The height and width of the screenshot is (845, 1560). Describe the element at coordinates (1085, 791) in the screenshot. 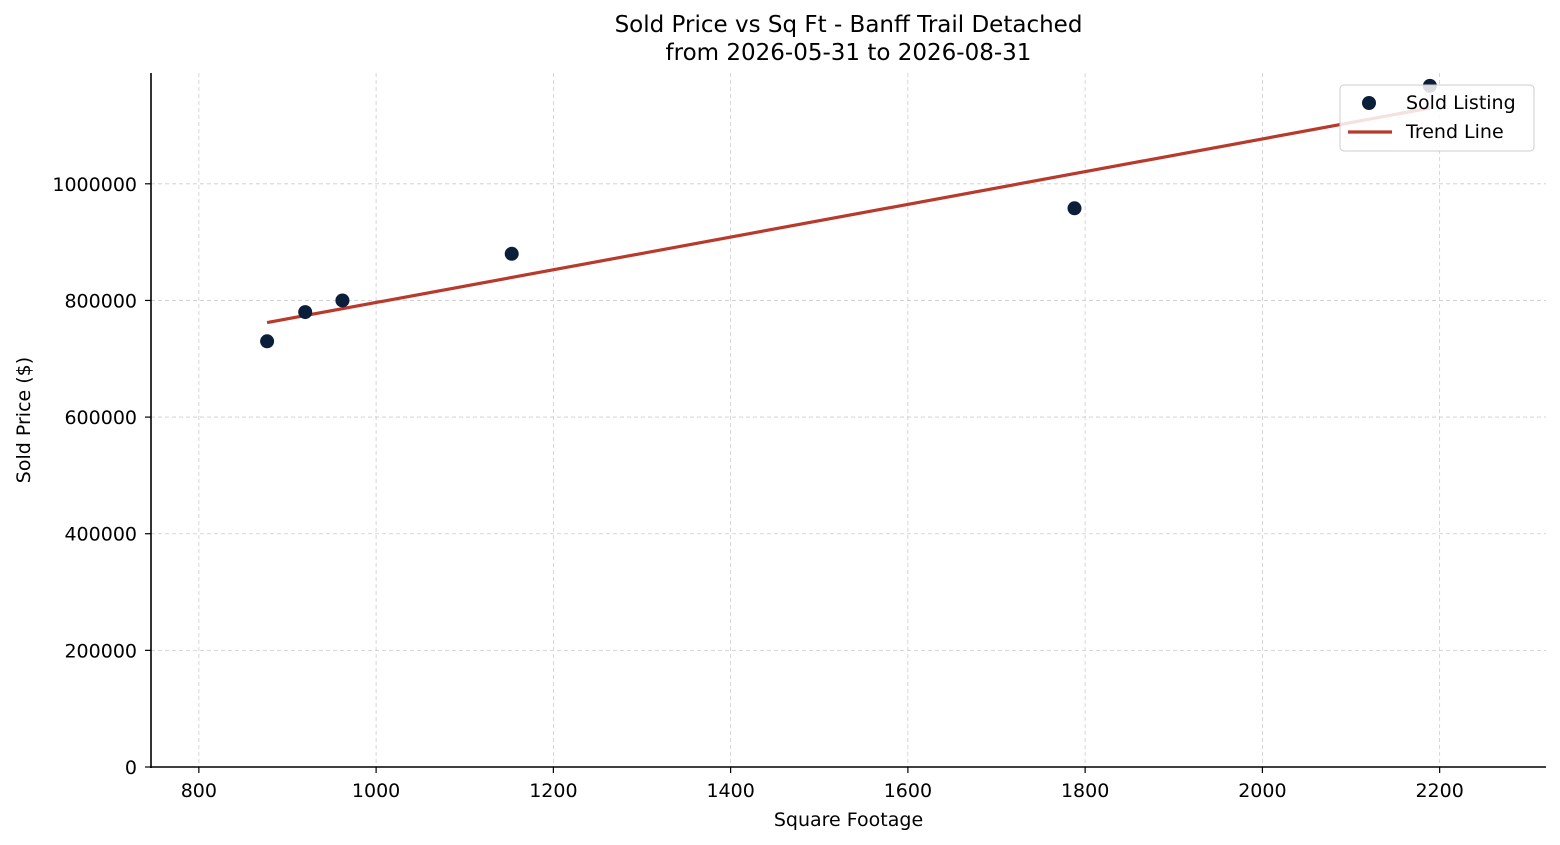

I see `x-tick-label: 1800` at that location.